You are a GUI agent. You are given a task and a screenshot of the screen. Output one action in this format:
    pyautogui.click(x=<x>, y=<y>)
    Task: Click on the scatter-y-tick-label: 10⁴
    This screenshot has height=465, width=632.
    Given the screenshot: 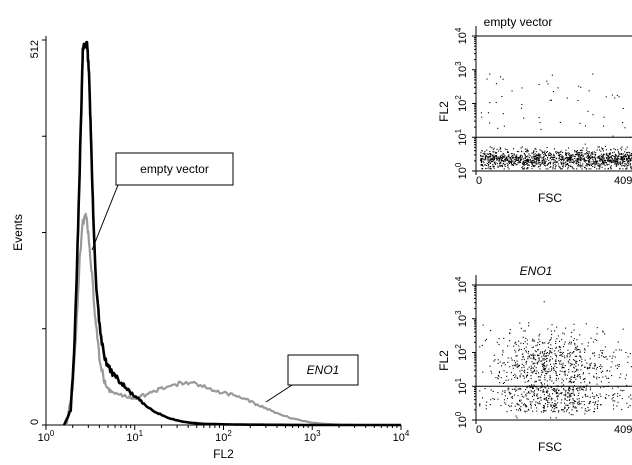 What is the action you would take?
    pyautogui.click(x=461, y=284)
    